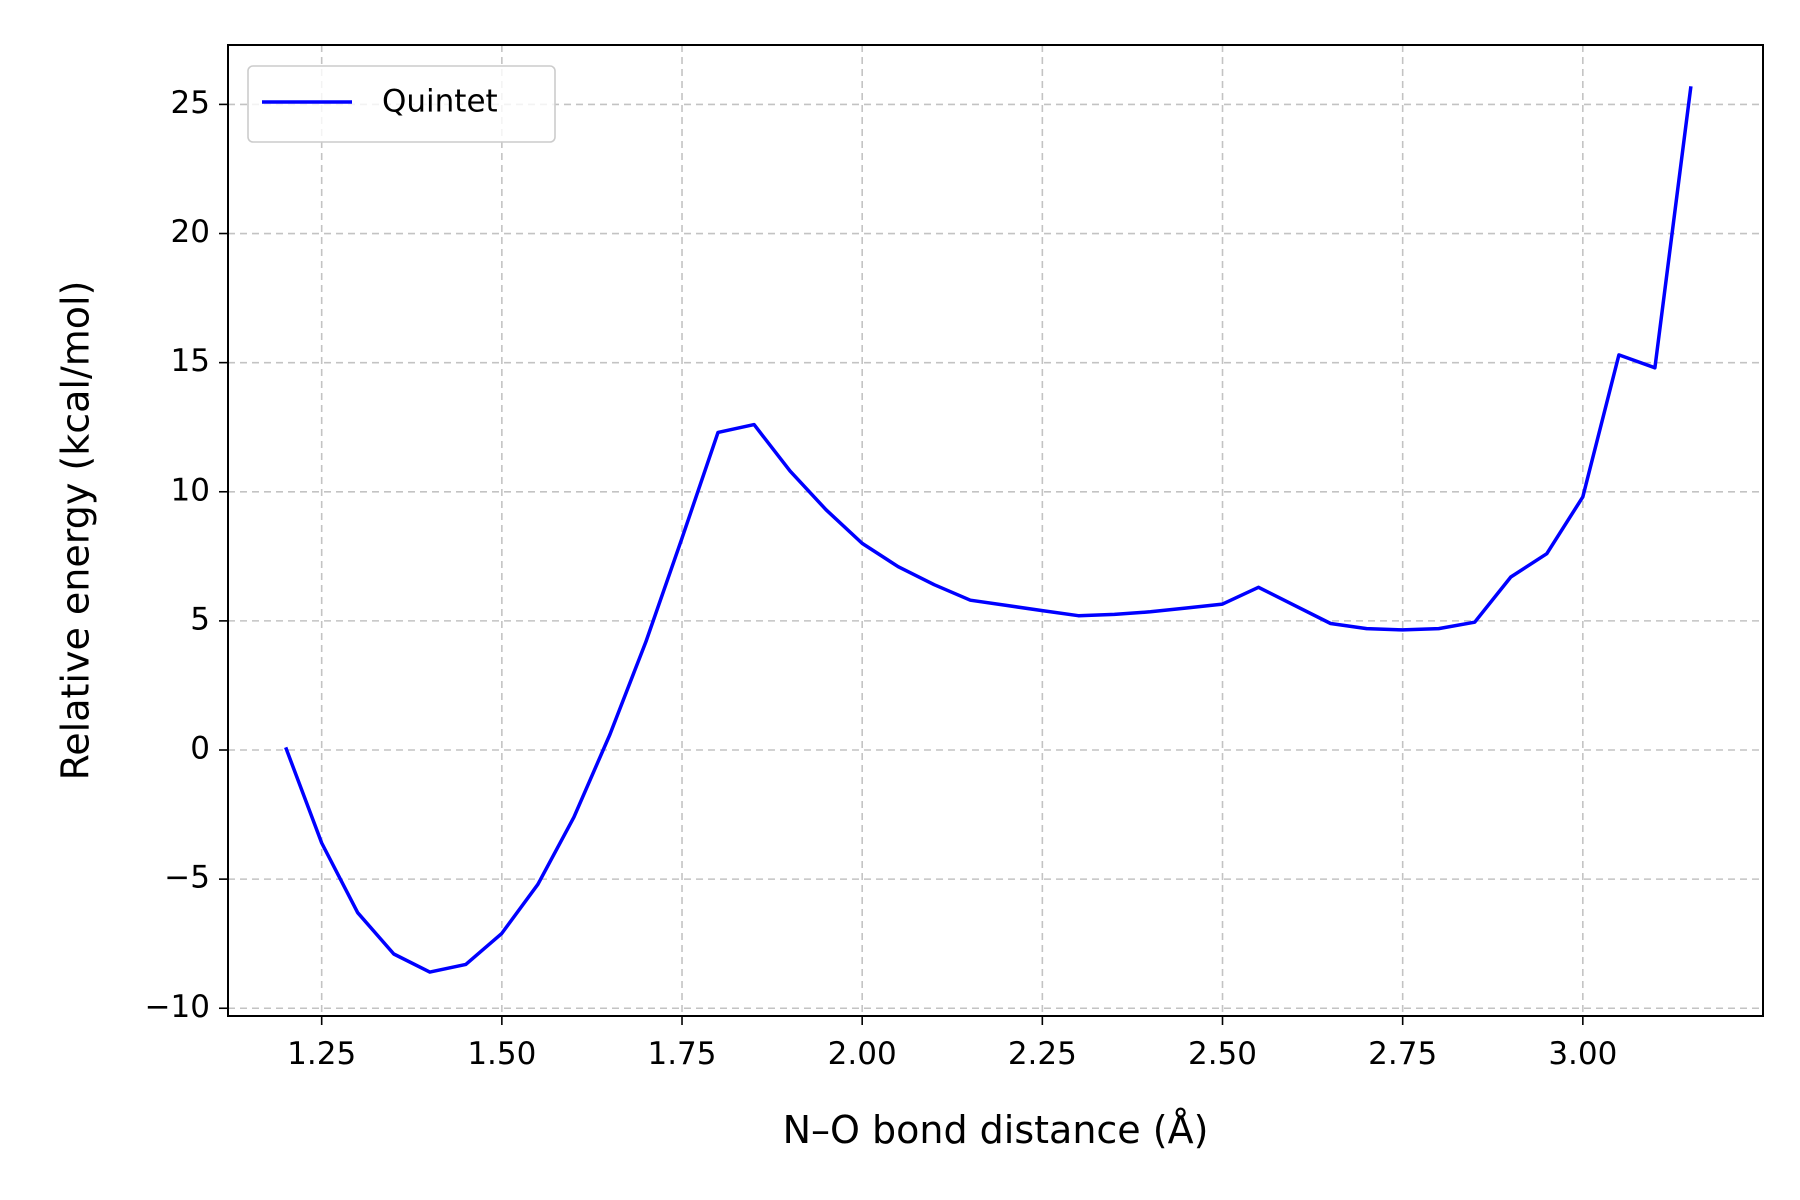  What do you see at coordinates (177, 1007) in the screenshot?
I see `y-tick-label: −10` at bounding box center [177, 1007].